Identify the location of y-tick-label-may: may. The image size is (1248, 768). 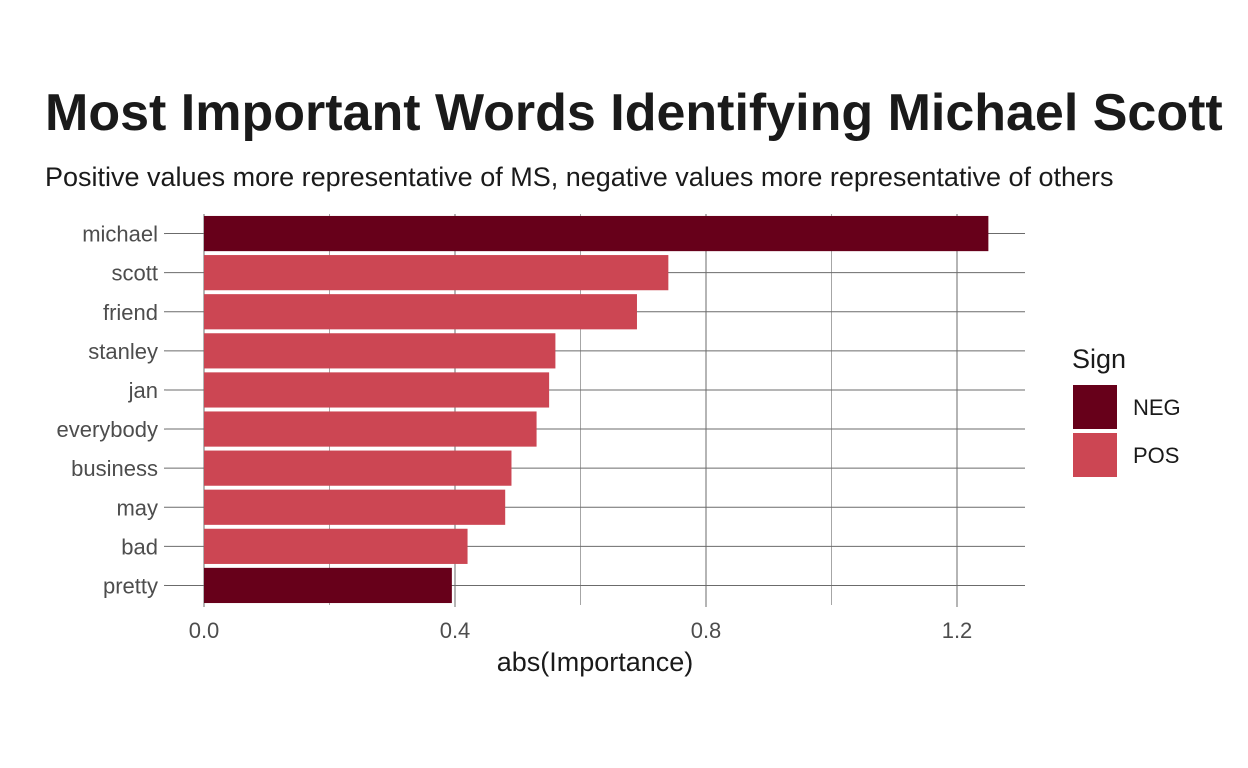
(137, 507).